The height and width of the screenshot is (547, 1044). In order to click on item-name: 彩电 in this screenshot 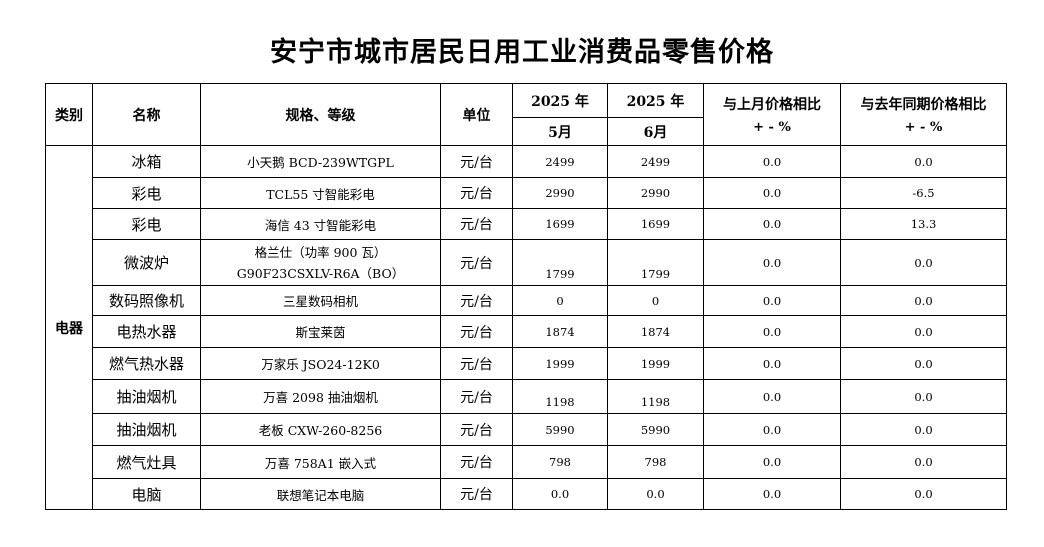, I will do `click(146, 193)`.